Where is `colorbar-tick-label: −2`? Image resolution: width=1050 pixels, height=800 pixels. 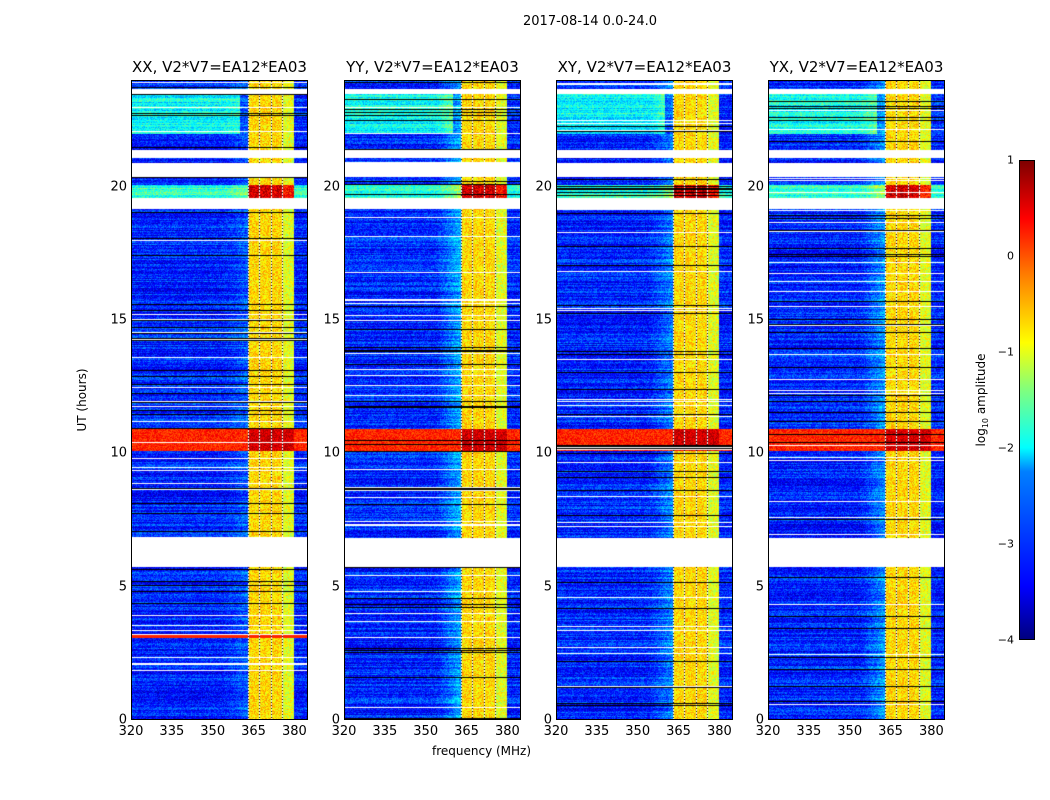
colorbar-tick-label: −2 is located at coordinates (1005, 448).